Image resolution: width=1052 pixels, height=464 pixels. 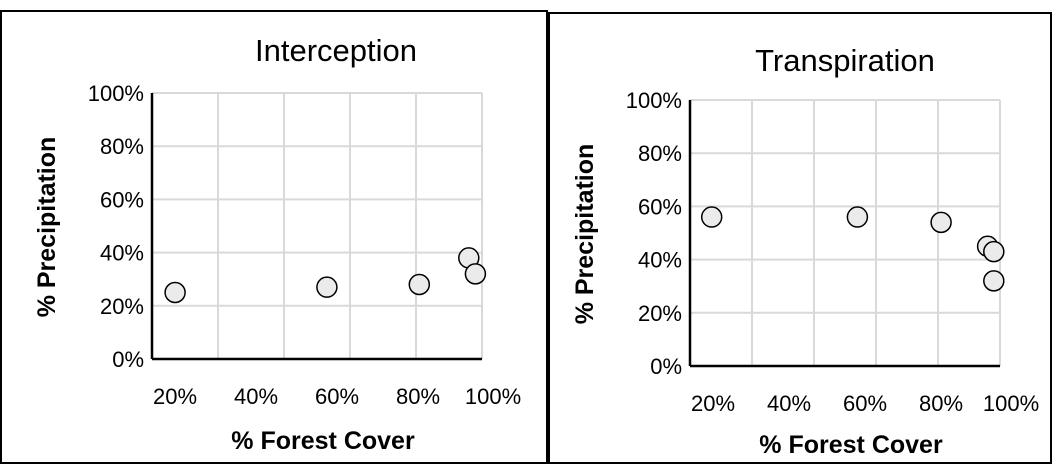 I want to click on chart-title: Transpiration, so click(x=845, y=60).